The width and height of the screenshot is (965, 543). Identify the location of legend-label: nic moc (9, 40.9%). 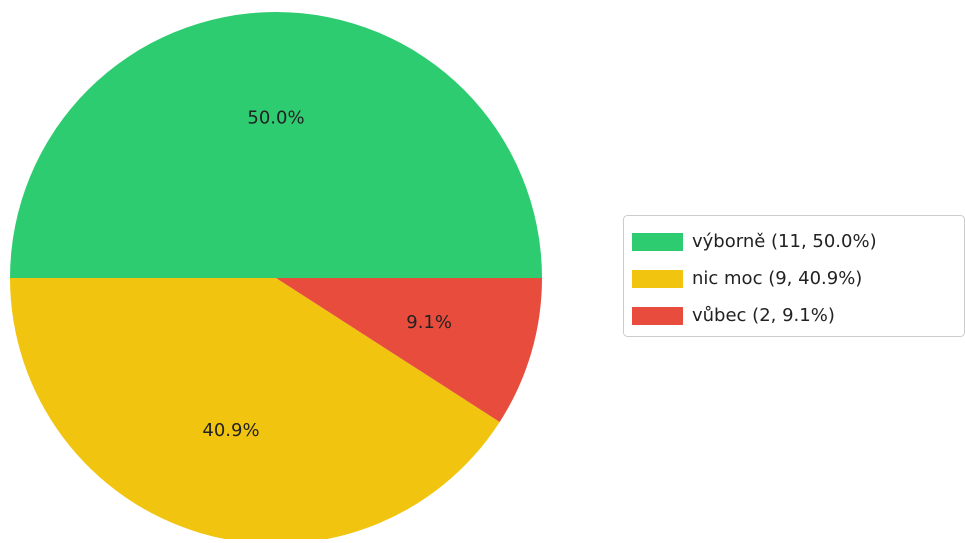
(777, 278).